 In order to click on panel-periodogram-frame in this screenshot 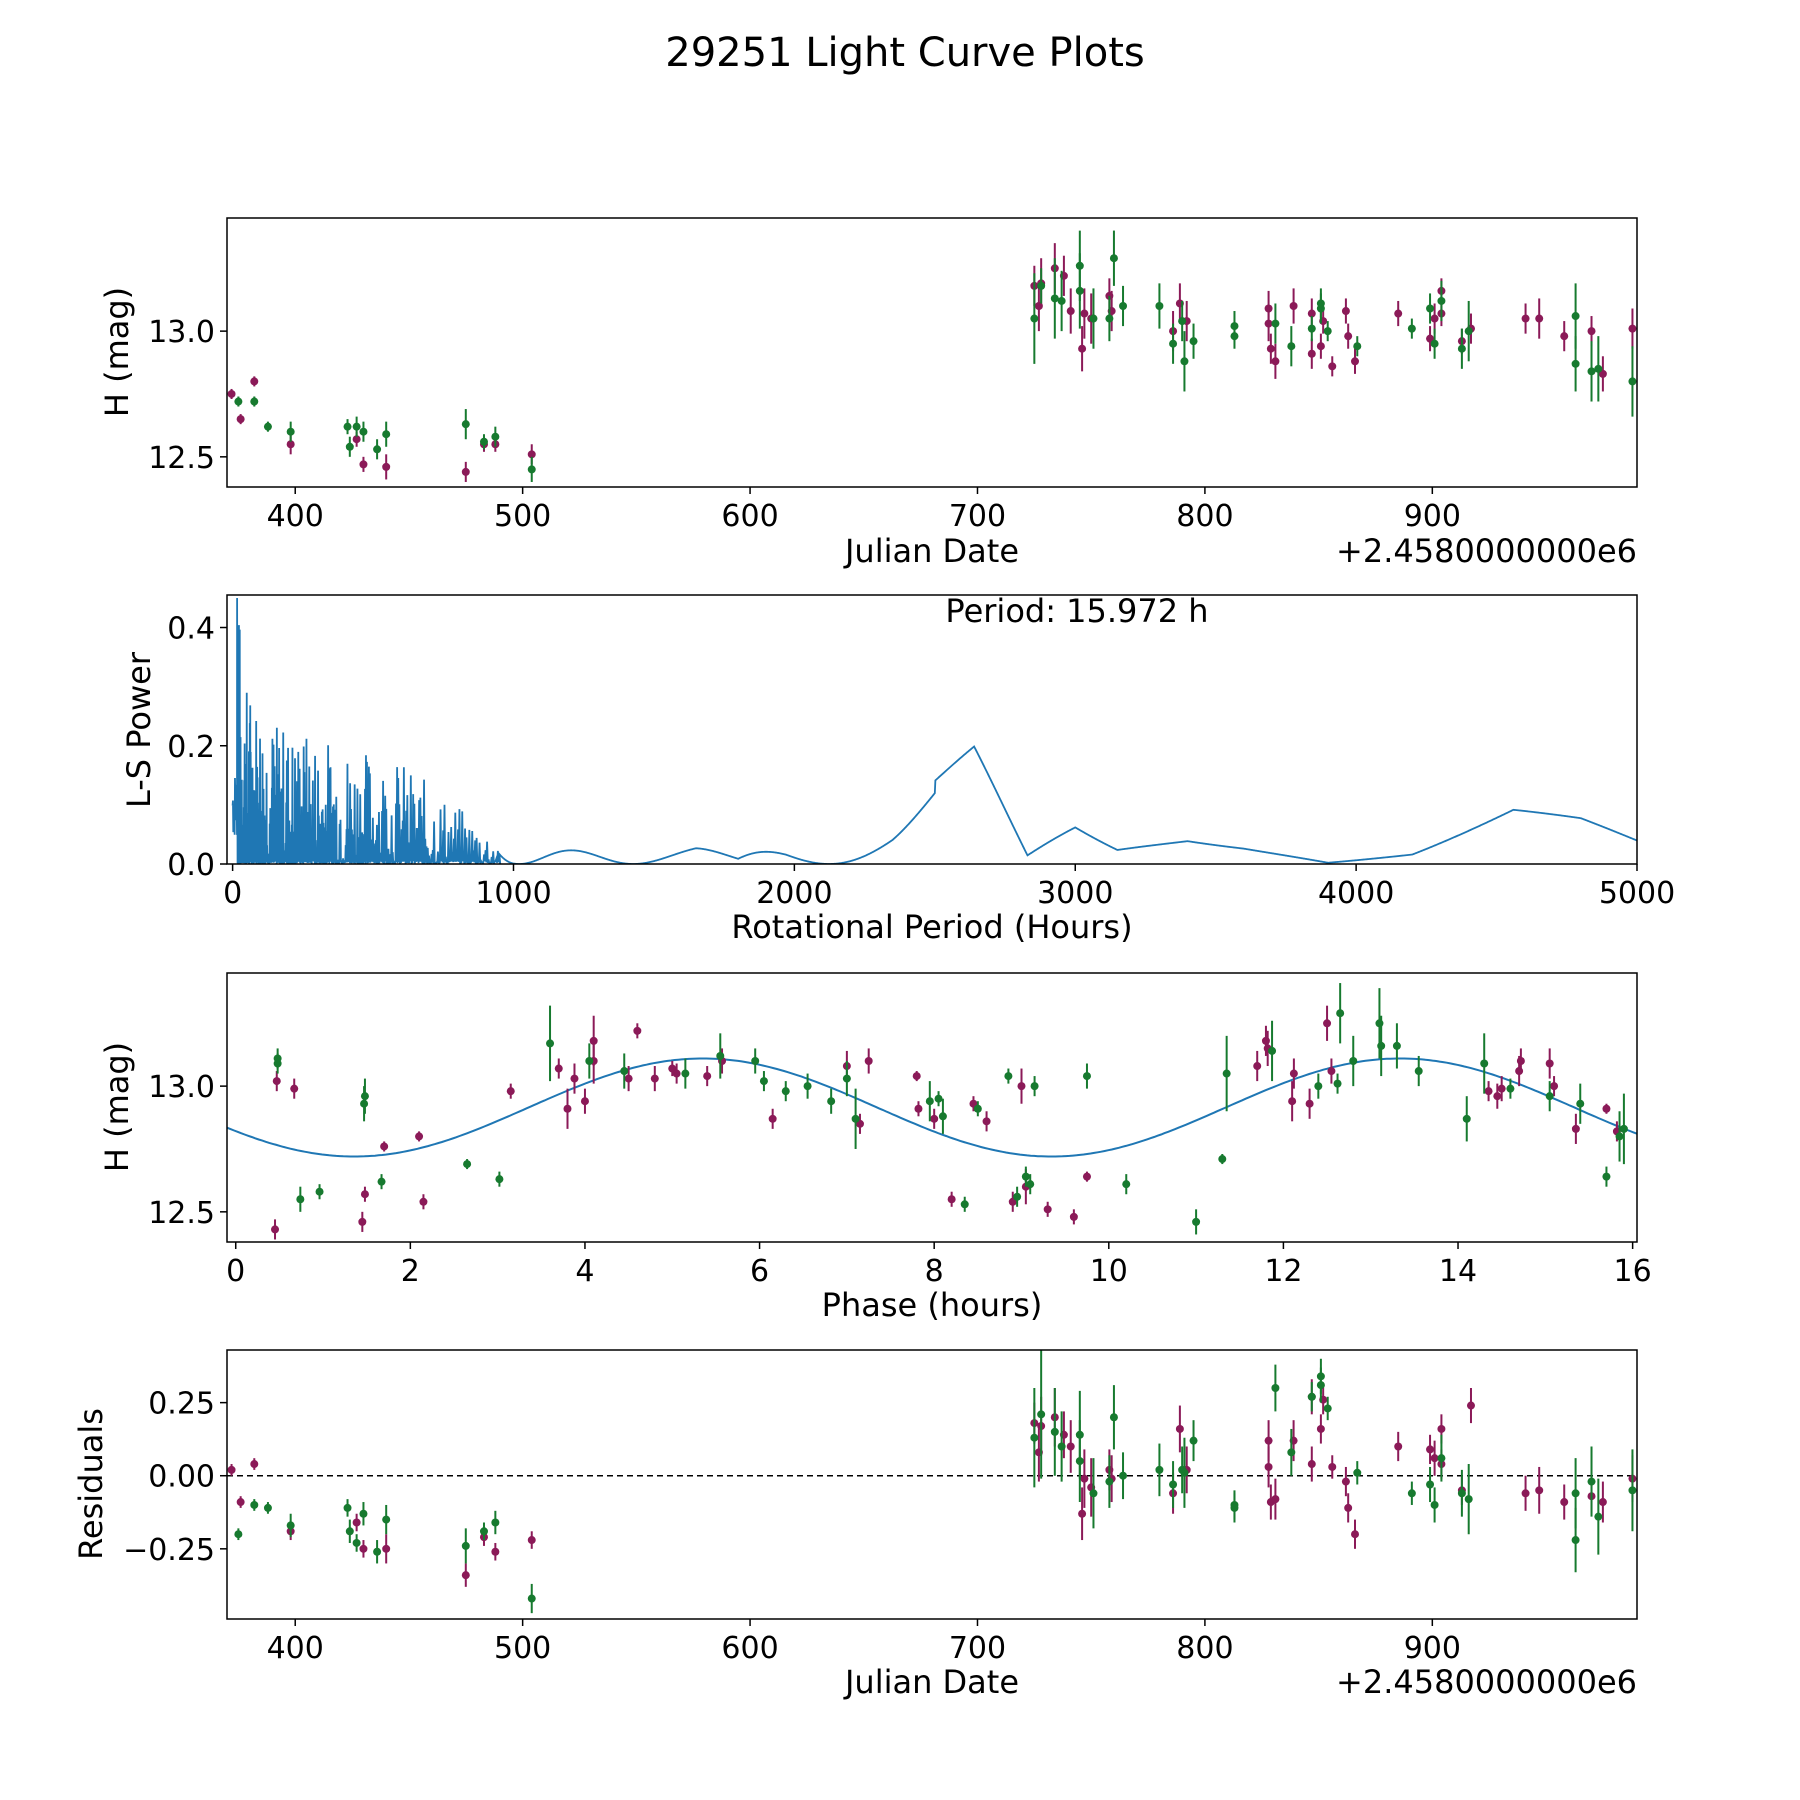, I will do `click(932, 729)`.